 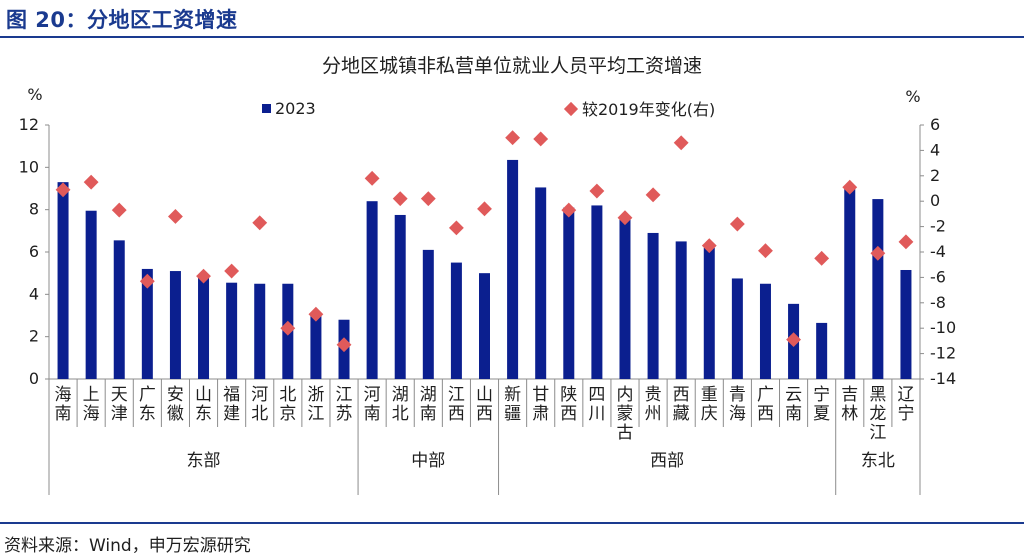 What do you see at coordinates (596, 414) in the screenshot?
I see `category-label: 川` at bounding box center [596, 414].